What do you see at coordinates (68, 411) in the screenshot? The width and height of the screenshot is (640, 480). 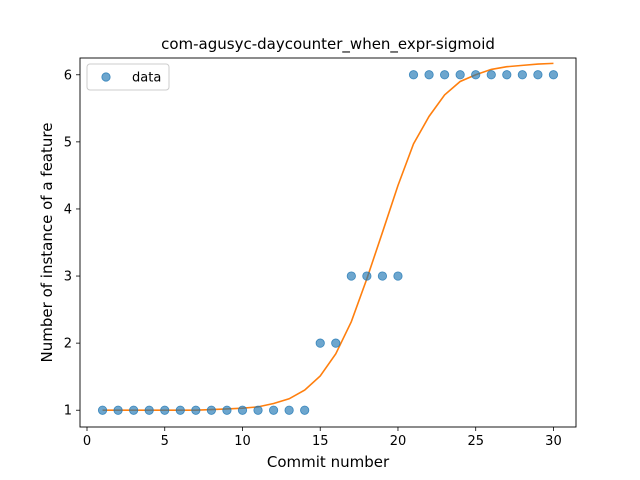 I see `y-tick-label: 1` at bounding box center [68, 411].